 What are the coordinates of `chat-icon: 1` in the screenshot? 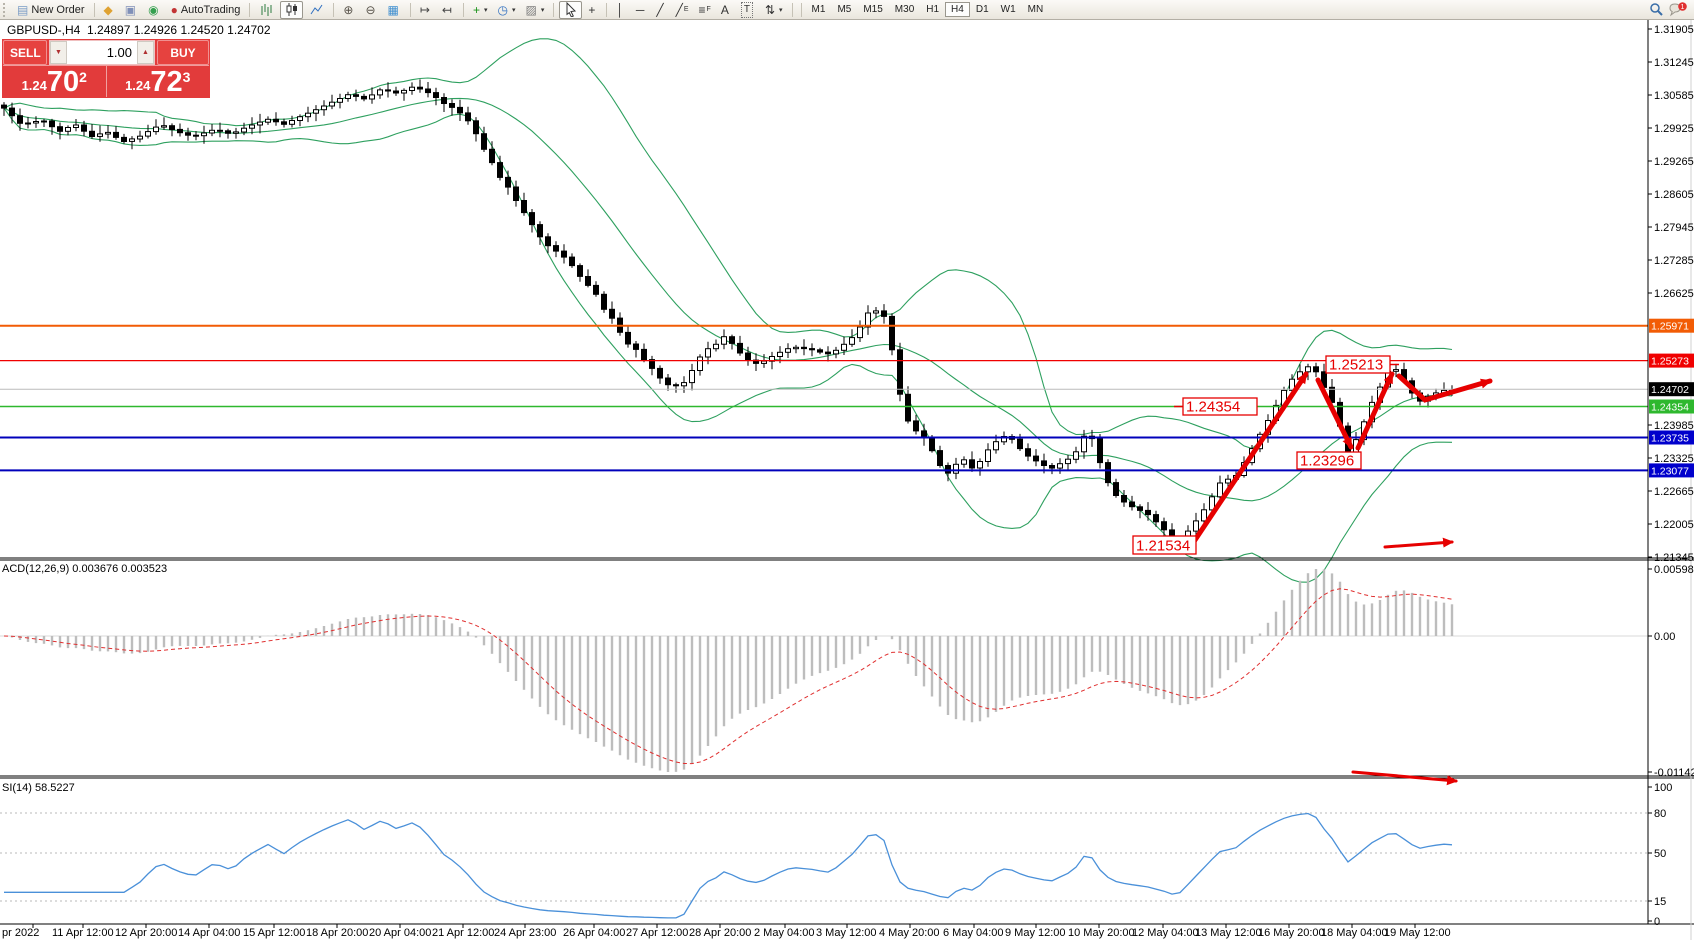 It's located at (1678, 9).